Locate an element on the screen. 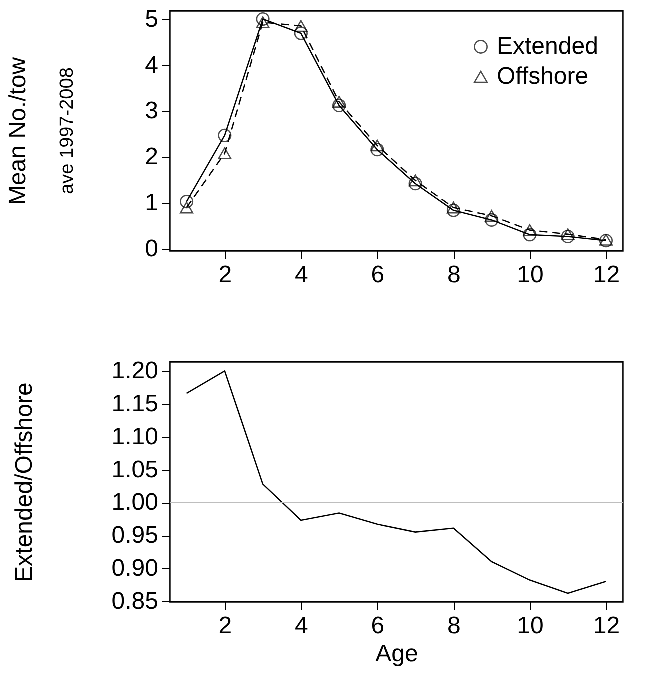 Image resolution: width=655 pixels, height=696 pixels. text: ave 1997-2008 is located at coordinates (67, 131).